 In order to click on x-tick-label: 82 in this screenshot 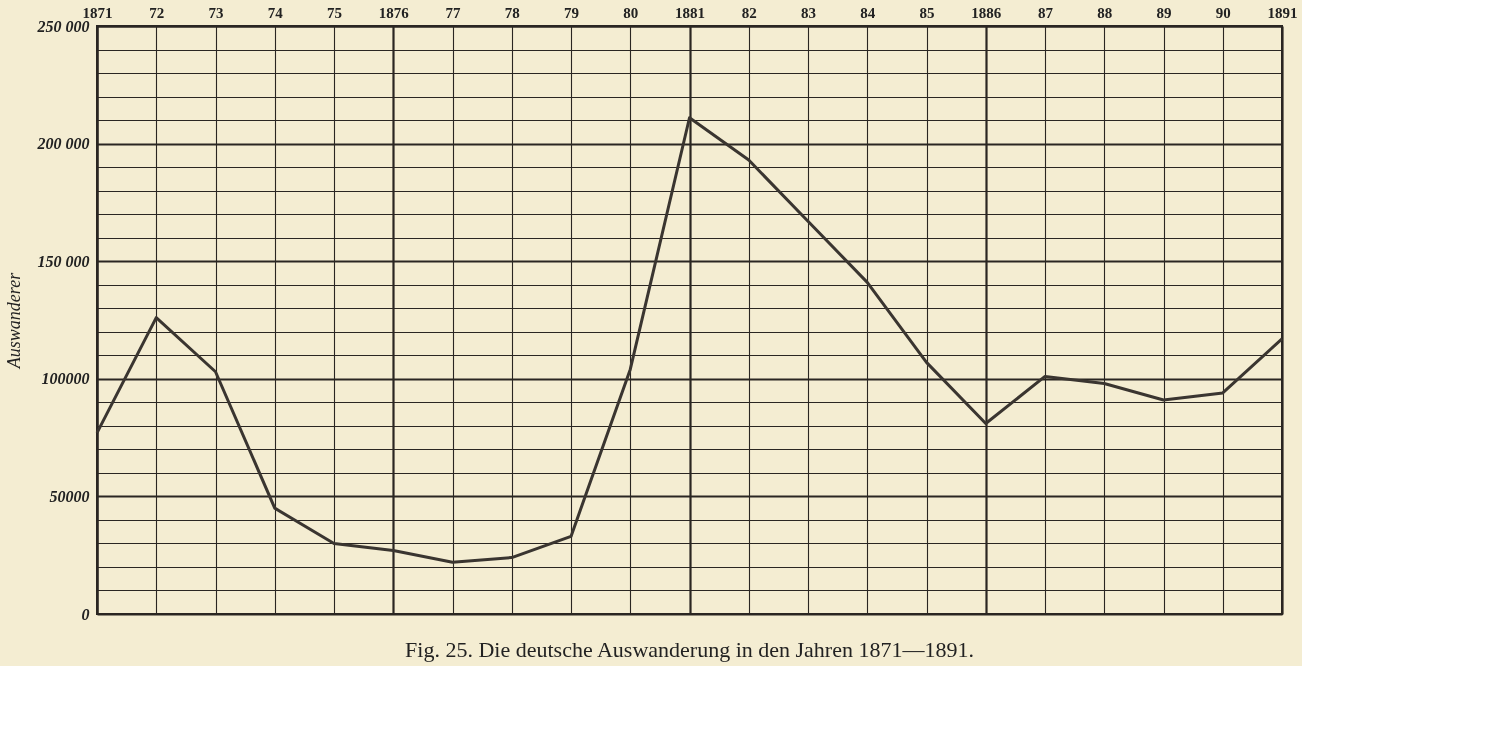, I will do `click(749, 12)`.